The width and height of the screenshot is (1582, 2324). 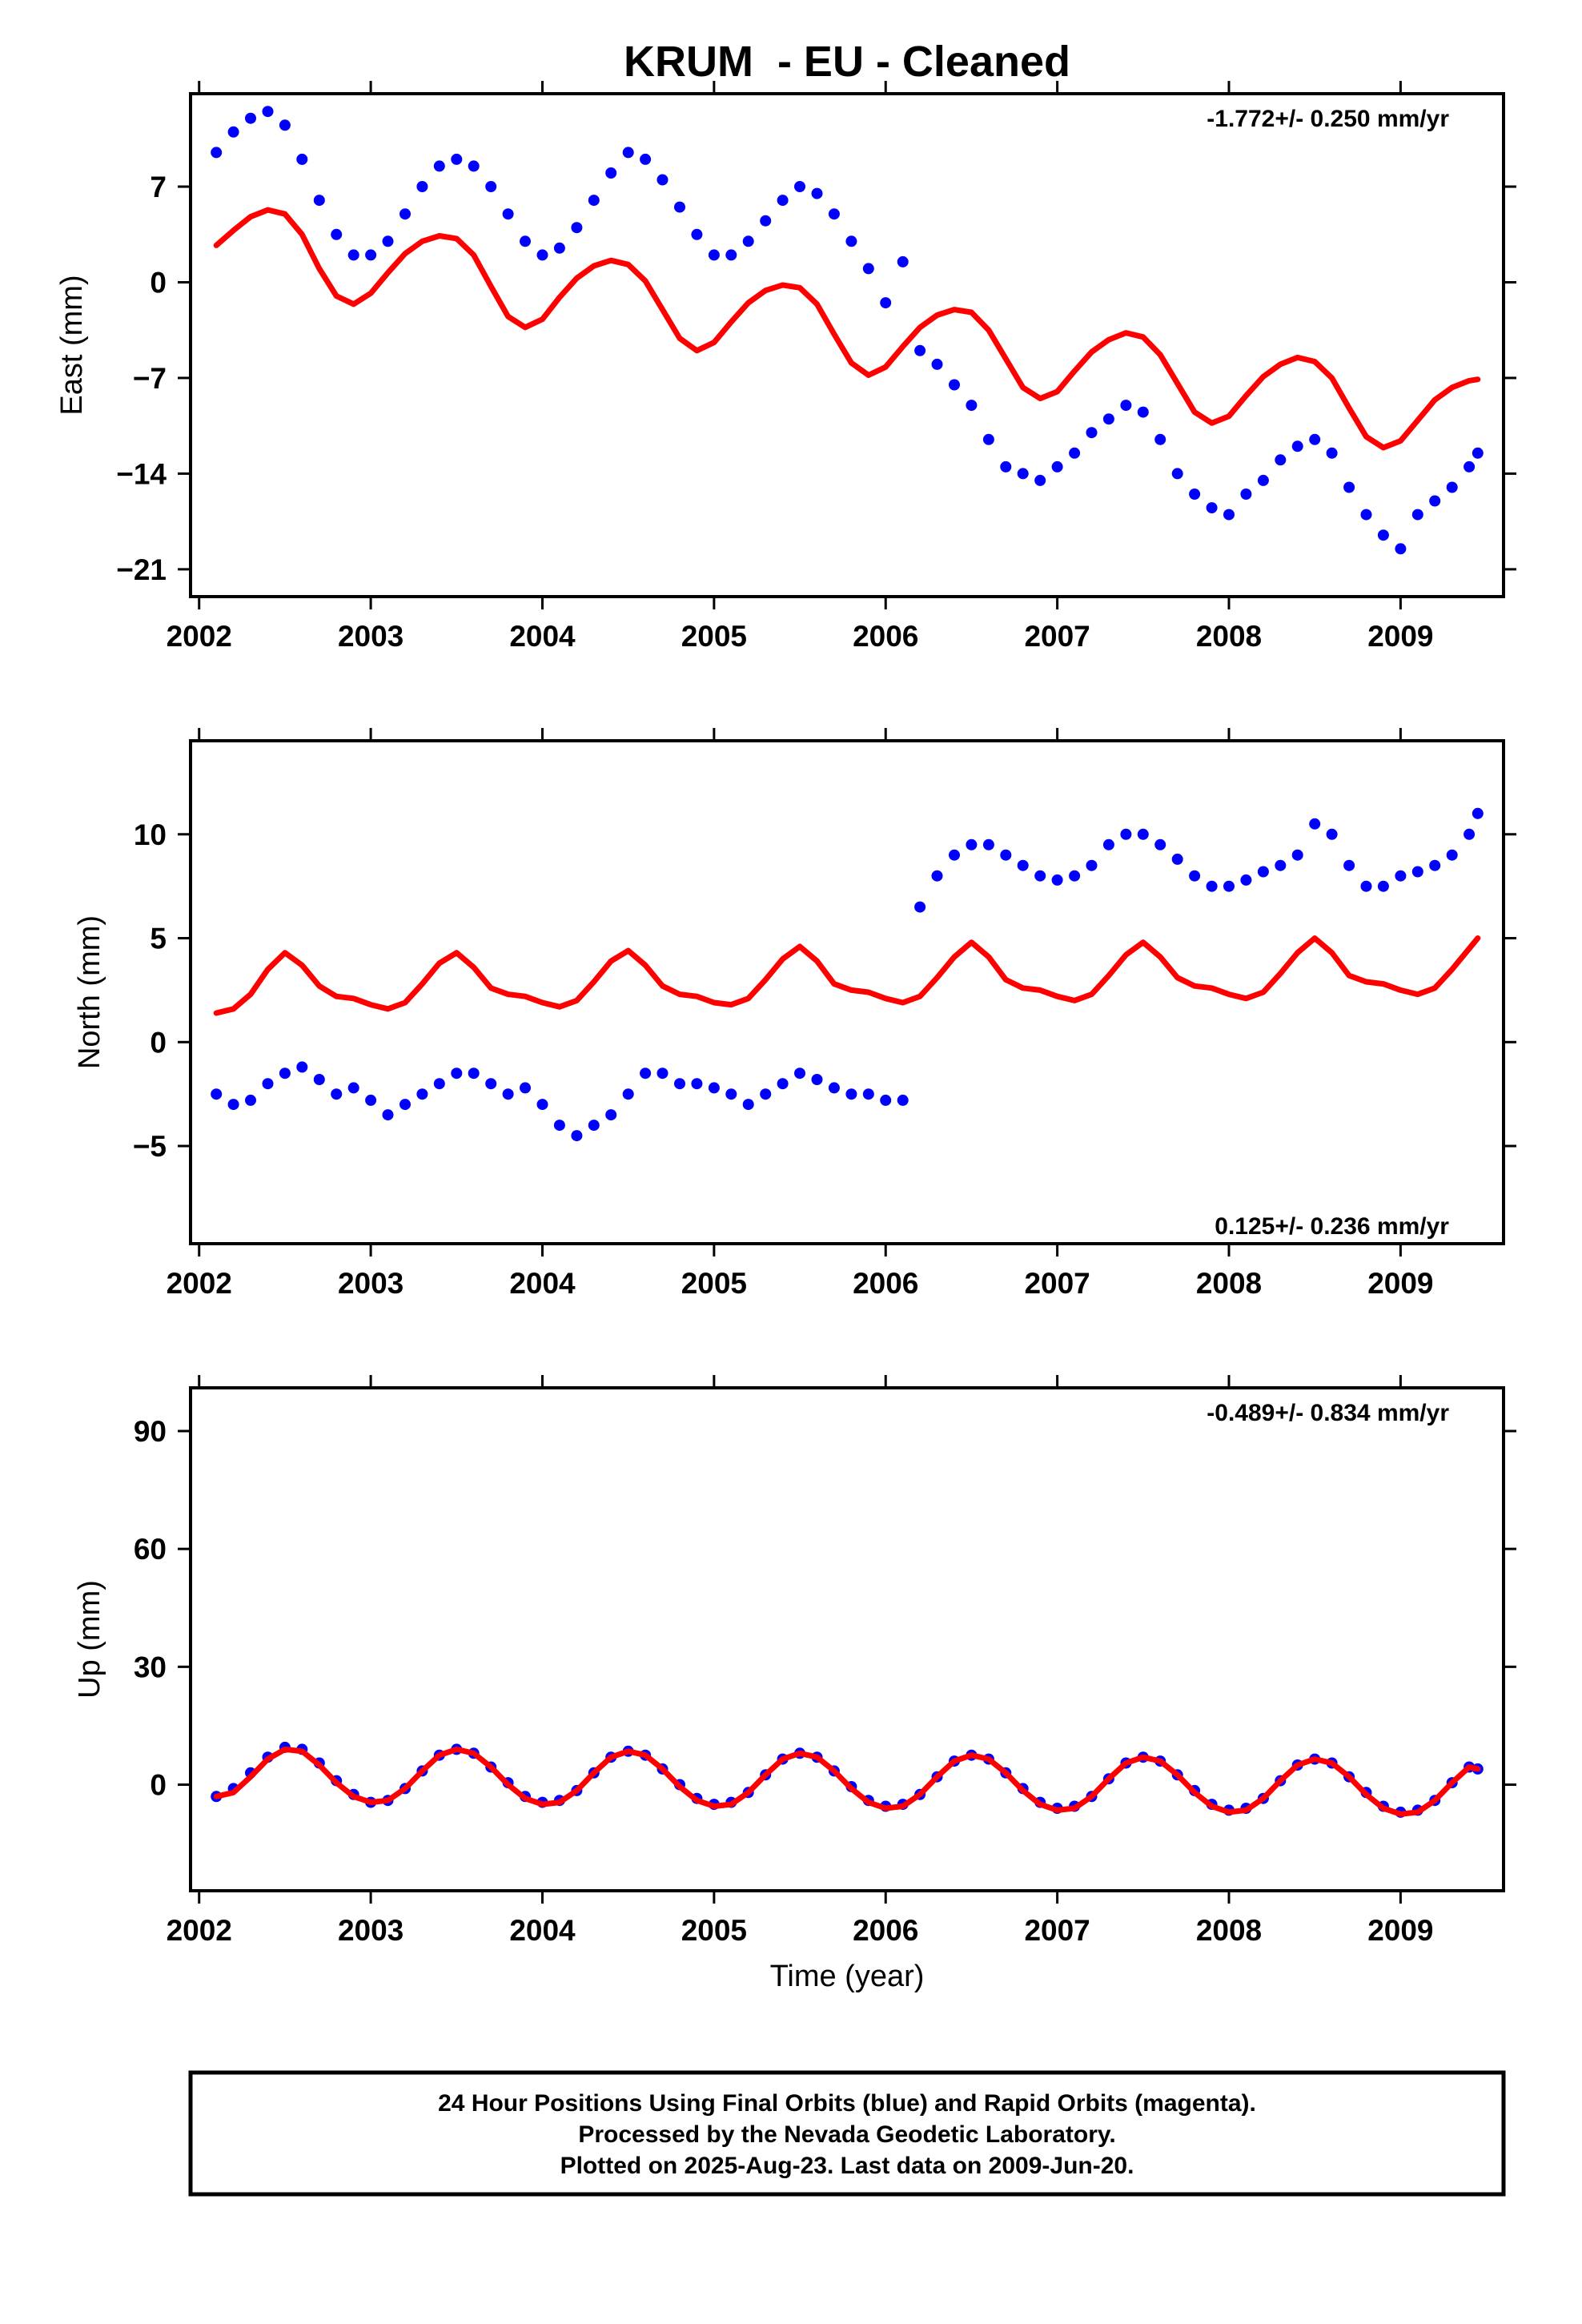 What do you see at coordinates (847, 1977) in the screenshot?
I see `x-axis-label: Time (year)` at bounding box center [847, 1977].